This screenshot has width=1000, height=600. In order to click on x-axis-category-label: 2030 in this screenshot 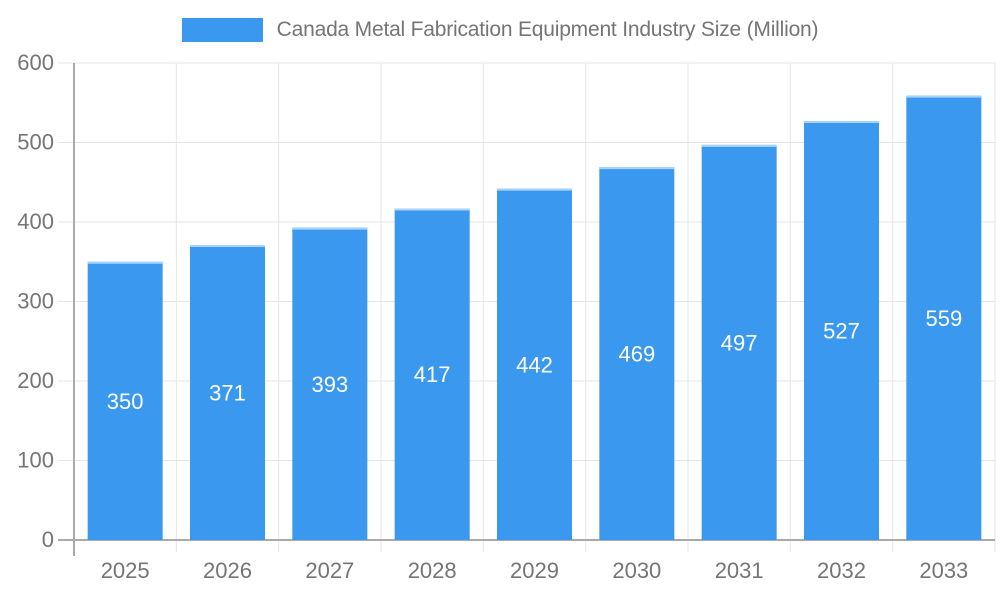, I will do `click(636, 570)`.